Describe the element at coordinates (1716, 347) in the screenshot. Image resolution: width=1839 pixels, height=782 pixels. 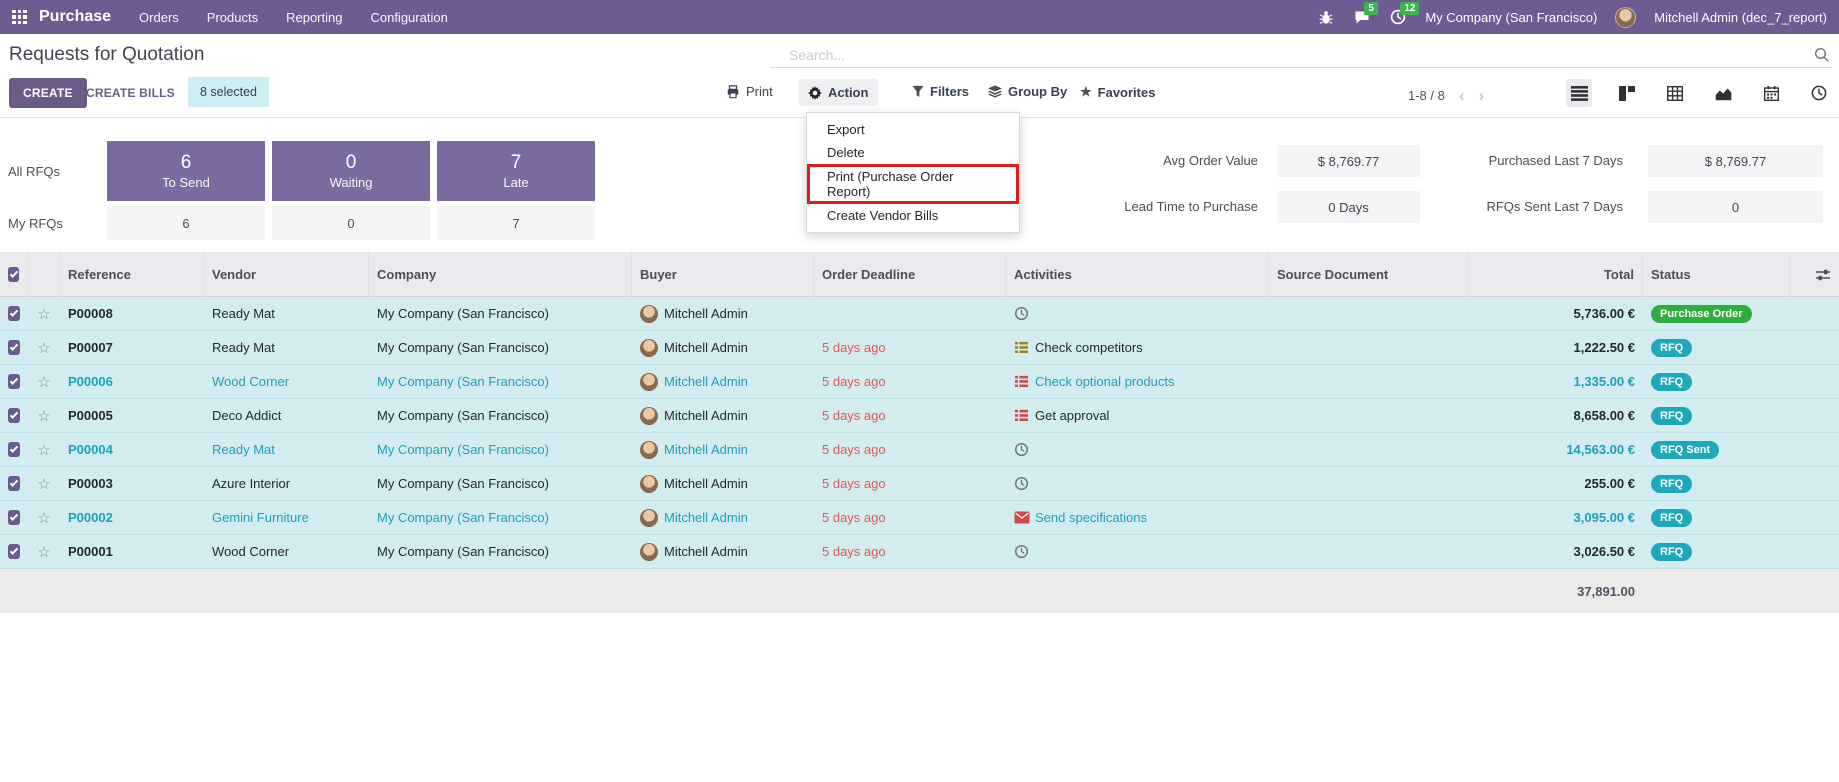
I see `status-cell: RFQ` at that location.